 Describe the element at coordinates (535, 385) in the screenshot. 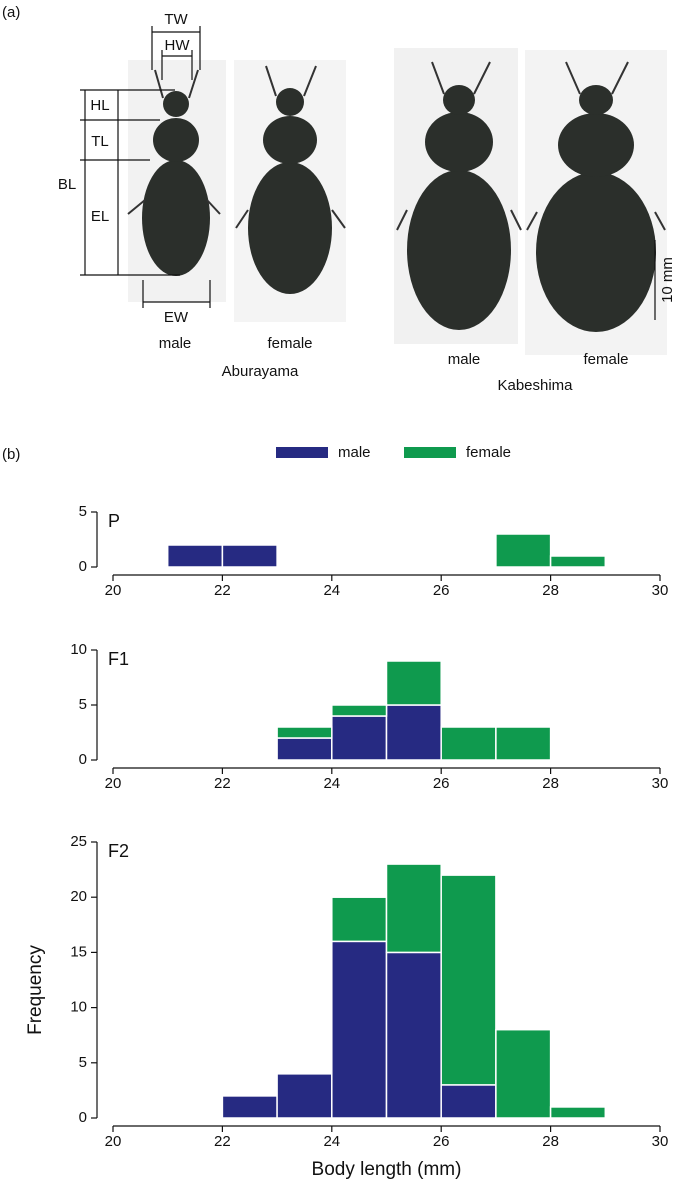

I see `population-label: Kabeshima` at that location.